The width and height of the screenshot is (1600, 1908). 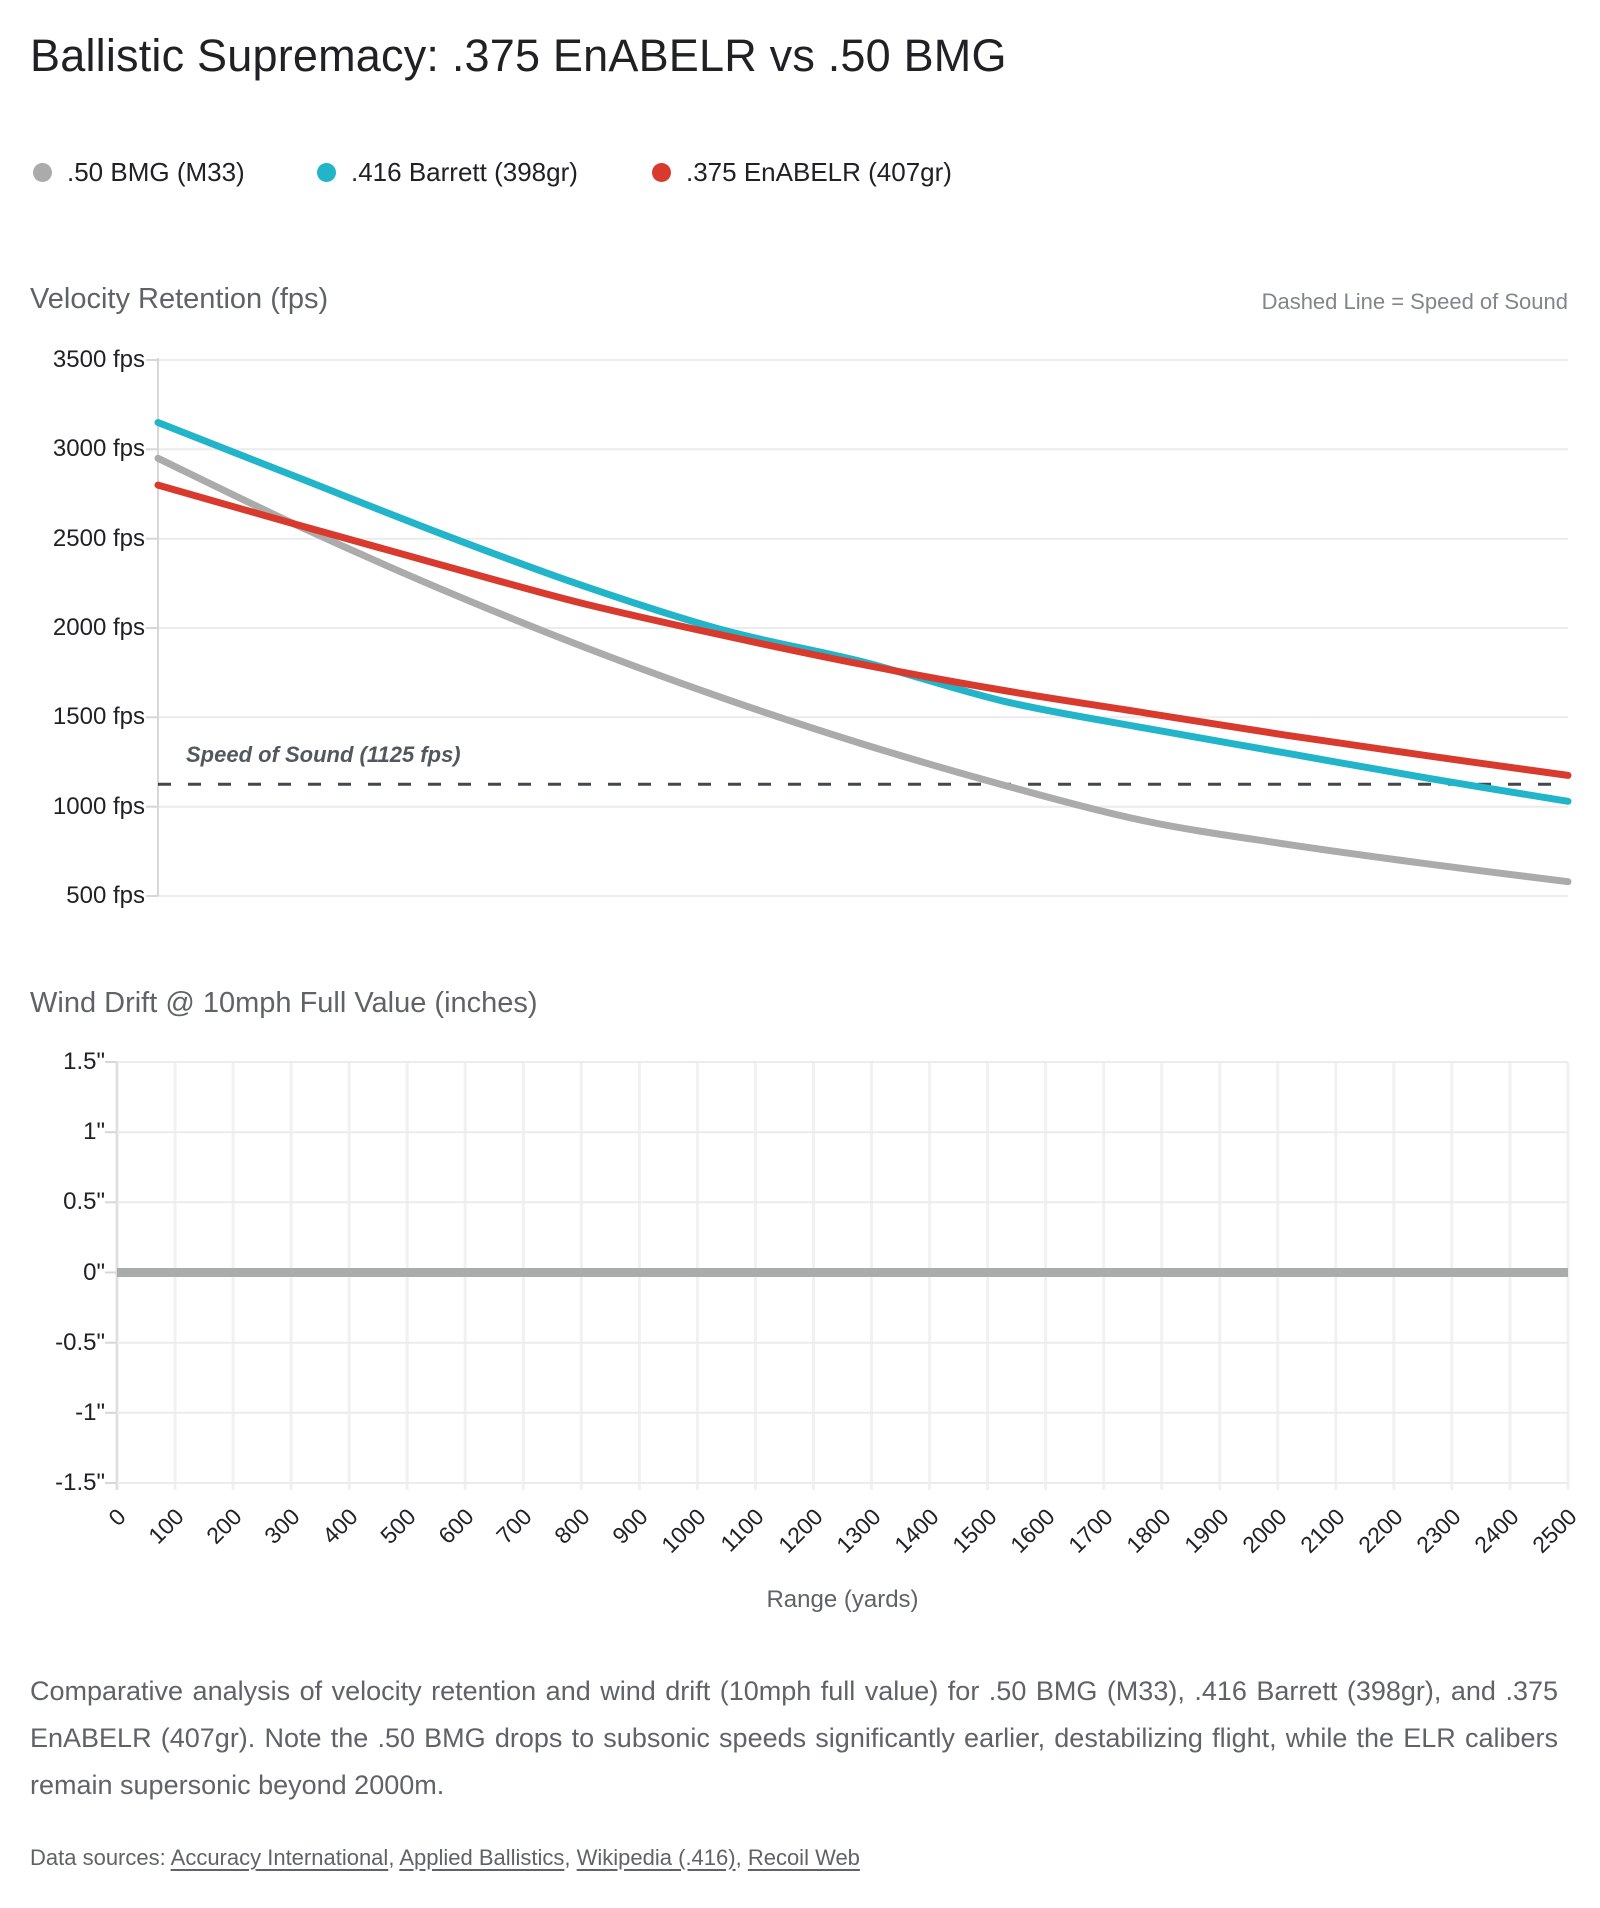 What do you see at coordinates (98, 627) in the screenshot?
I see `velocity-ytick-label: 2000 fps` at bounding box center [98, 627].